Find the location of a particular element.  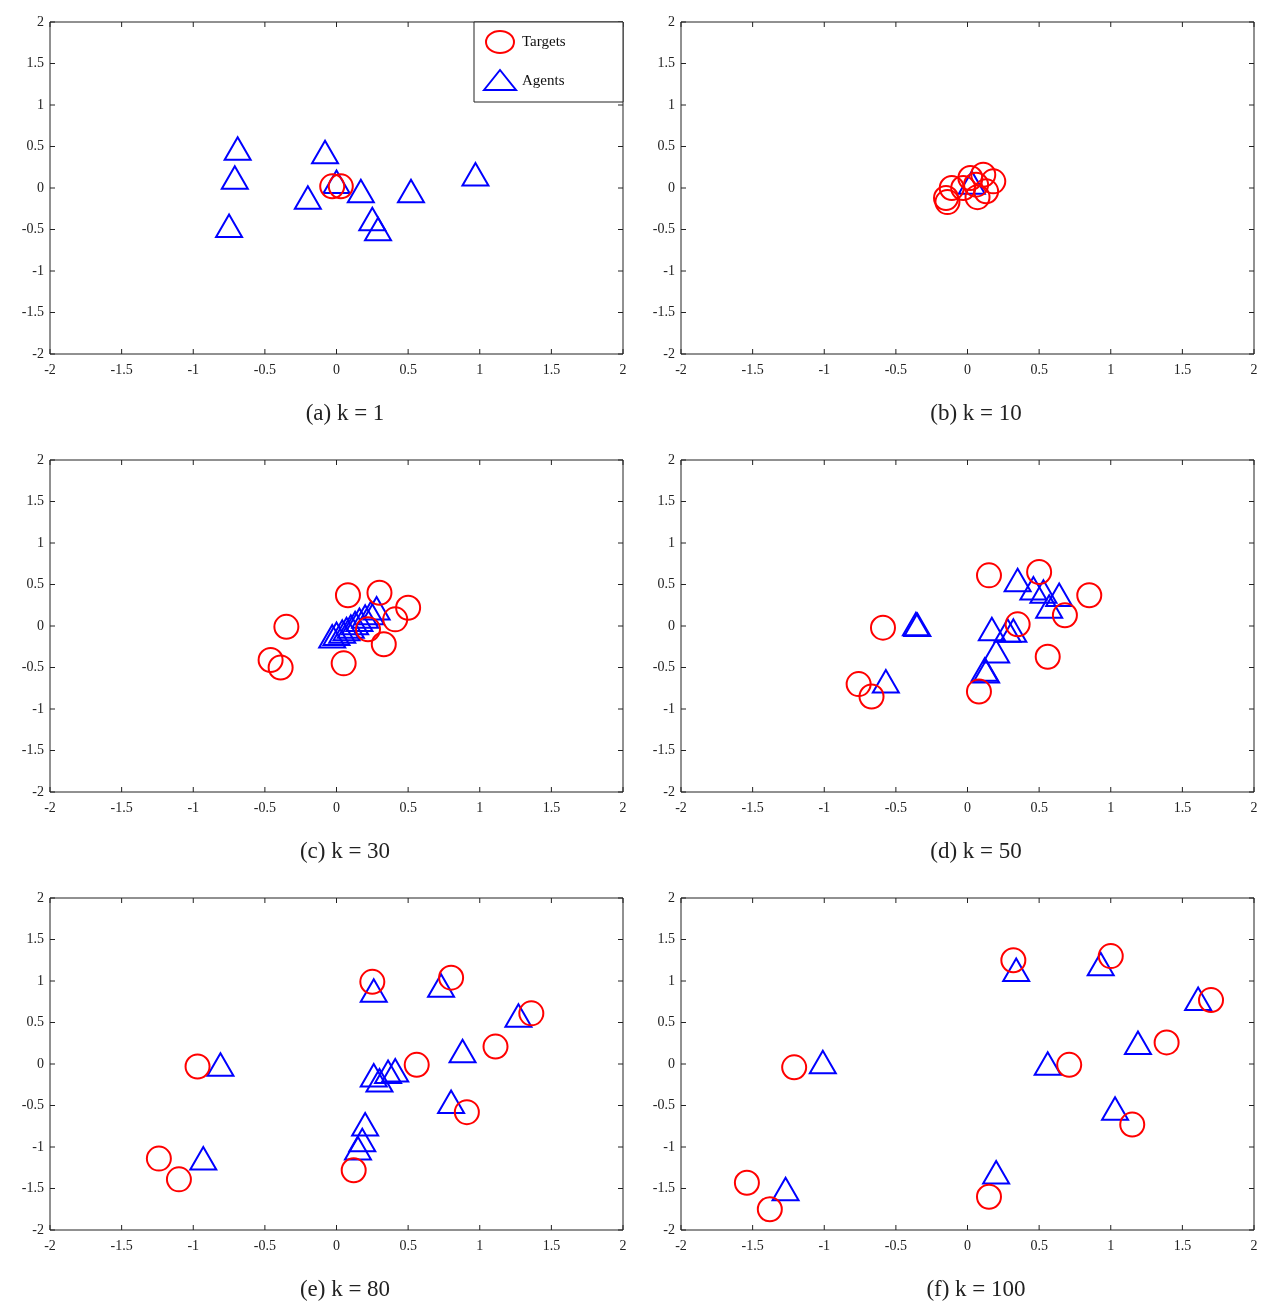

legend-label: Targets is located at coordinates (544, 40).